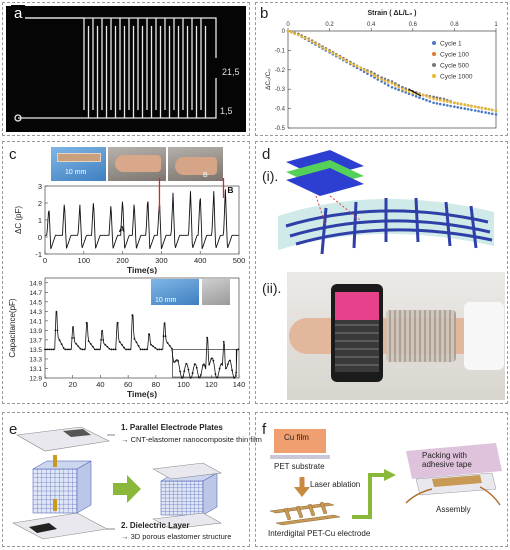  Describe the element at coordinates (78, 164) in the screenshot. I see `sensor-photo` at that location.